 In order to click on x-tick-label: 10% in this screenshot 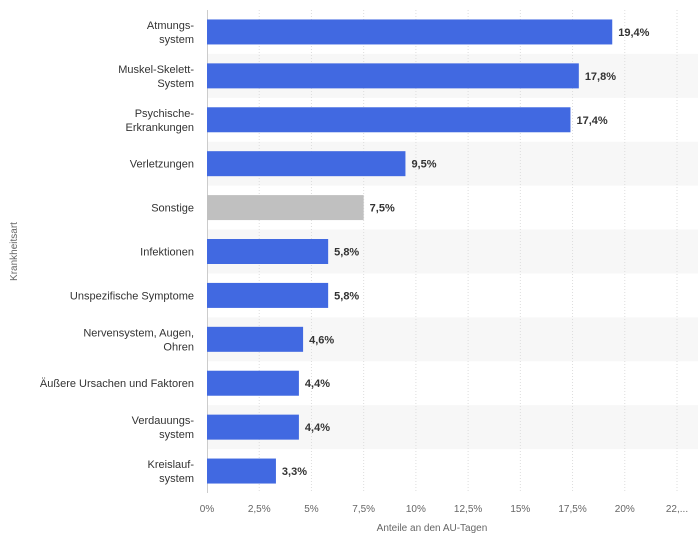, I will do `click(416, 509)`.